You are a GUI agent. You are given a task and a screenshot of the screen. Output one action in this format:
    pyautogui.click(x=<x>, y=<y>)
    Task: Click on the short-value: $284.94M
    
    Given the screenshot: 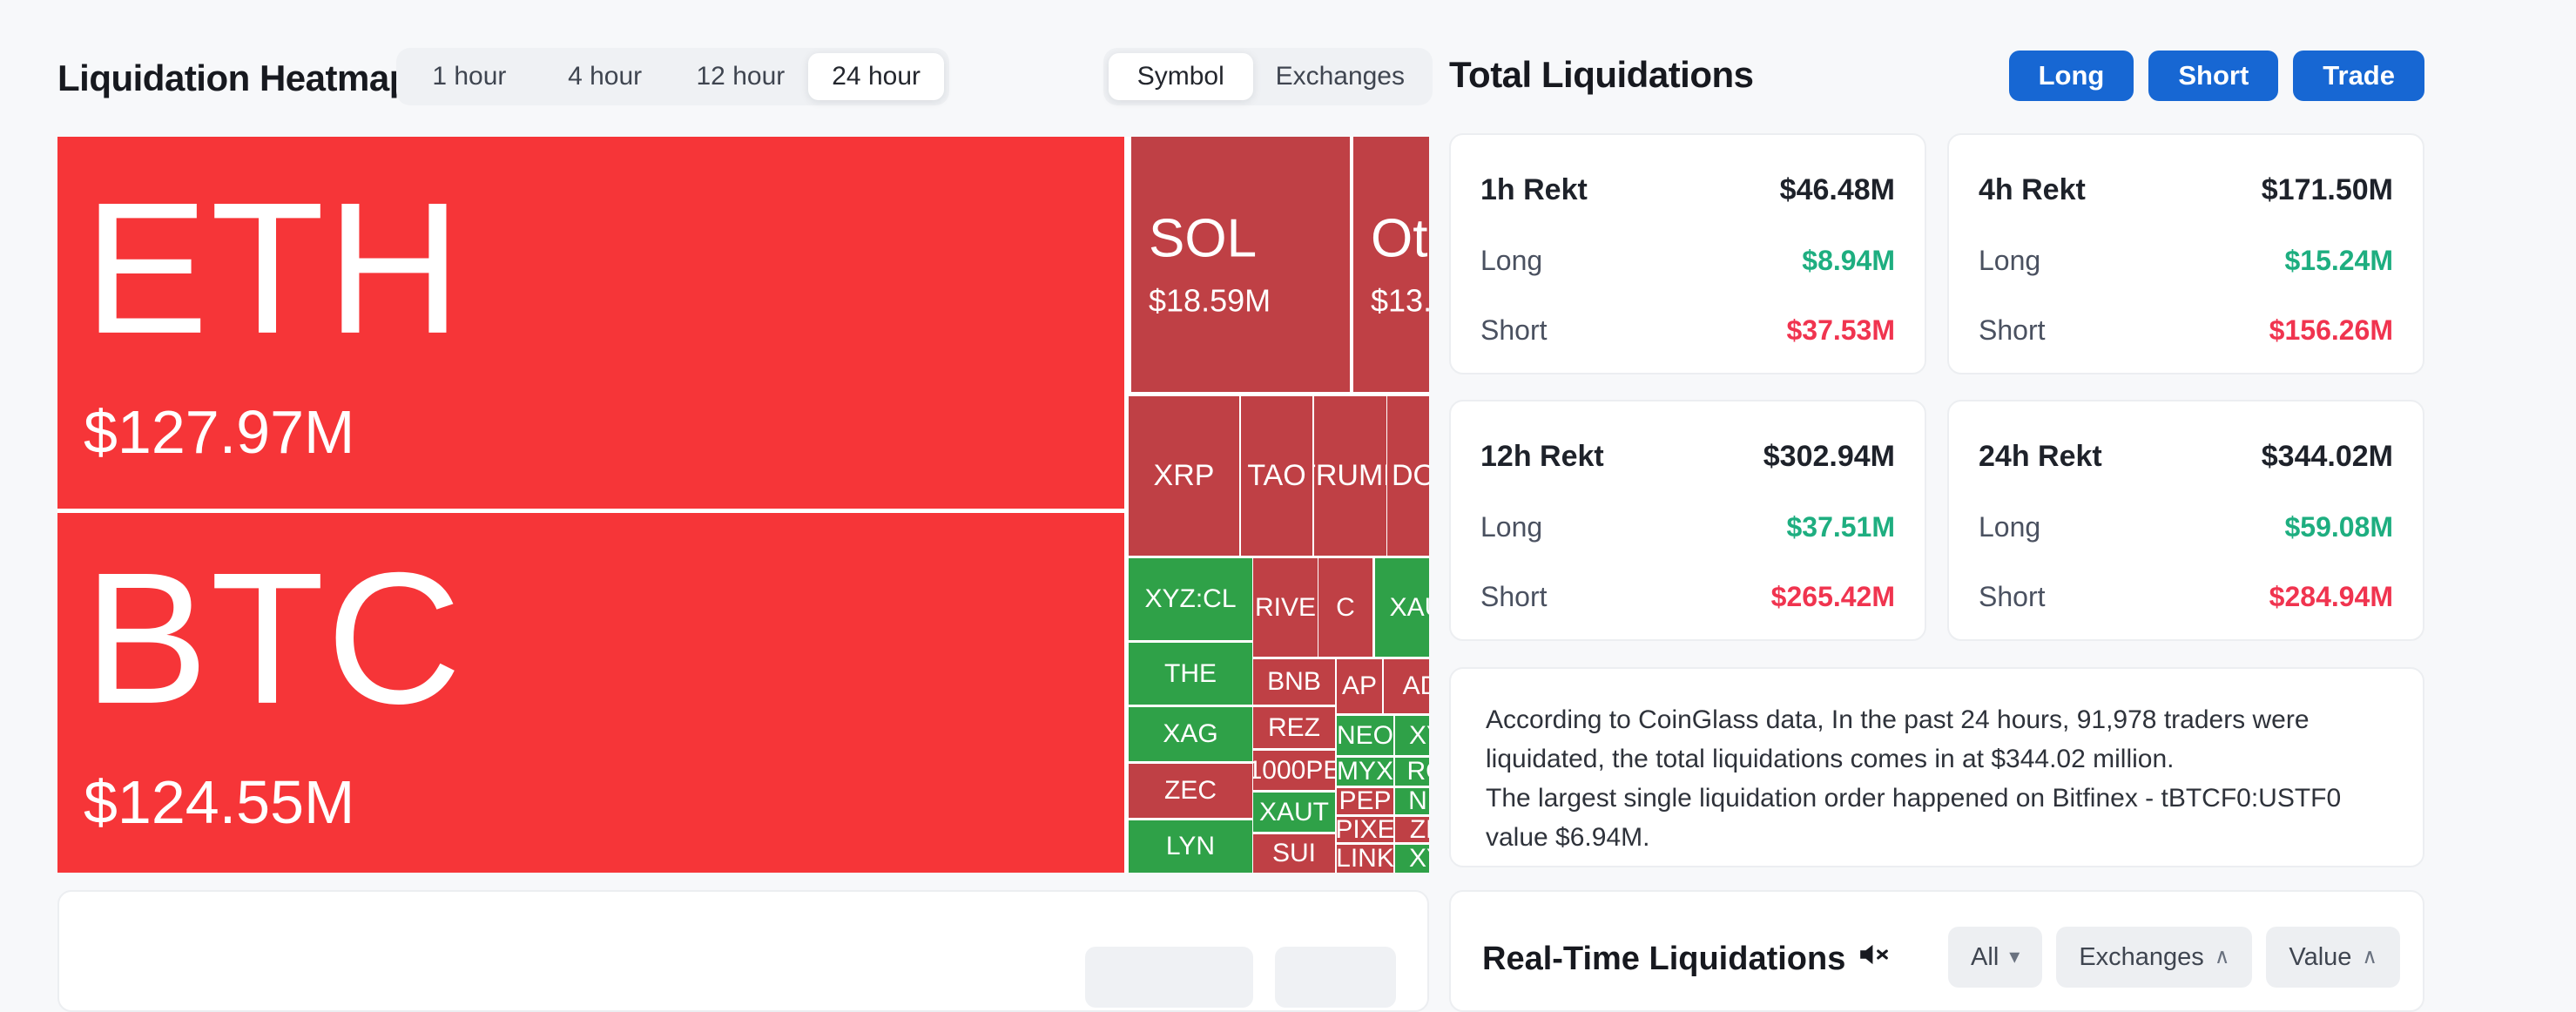 What is the action you would take?
    pyautogui.click(x=2331, y=596)
    